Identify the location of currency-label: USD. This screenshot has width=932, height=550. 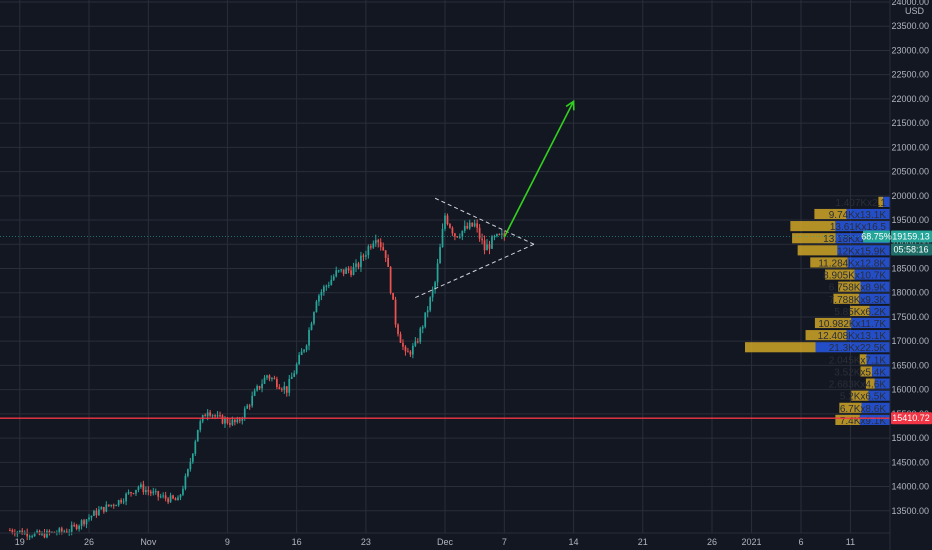
(915, 11).